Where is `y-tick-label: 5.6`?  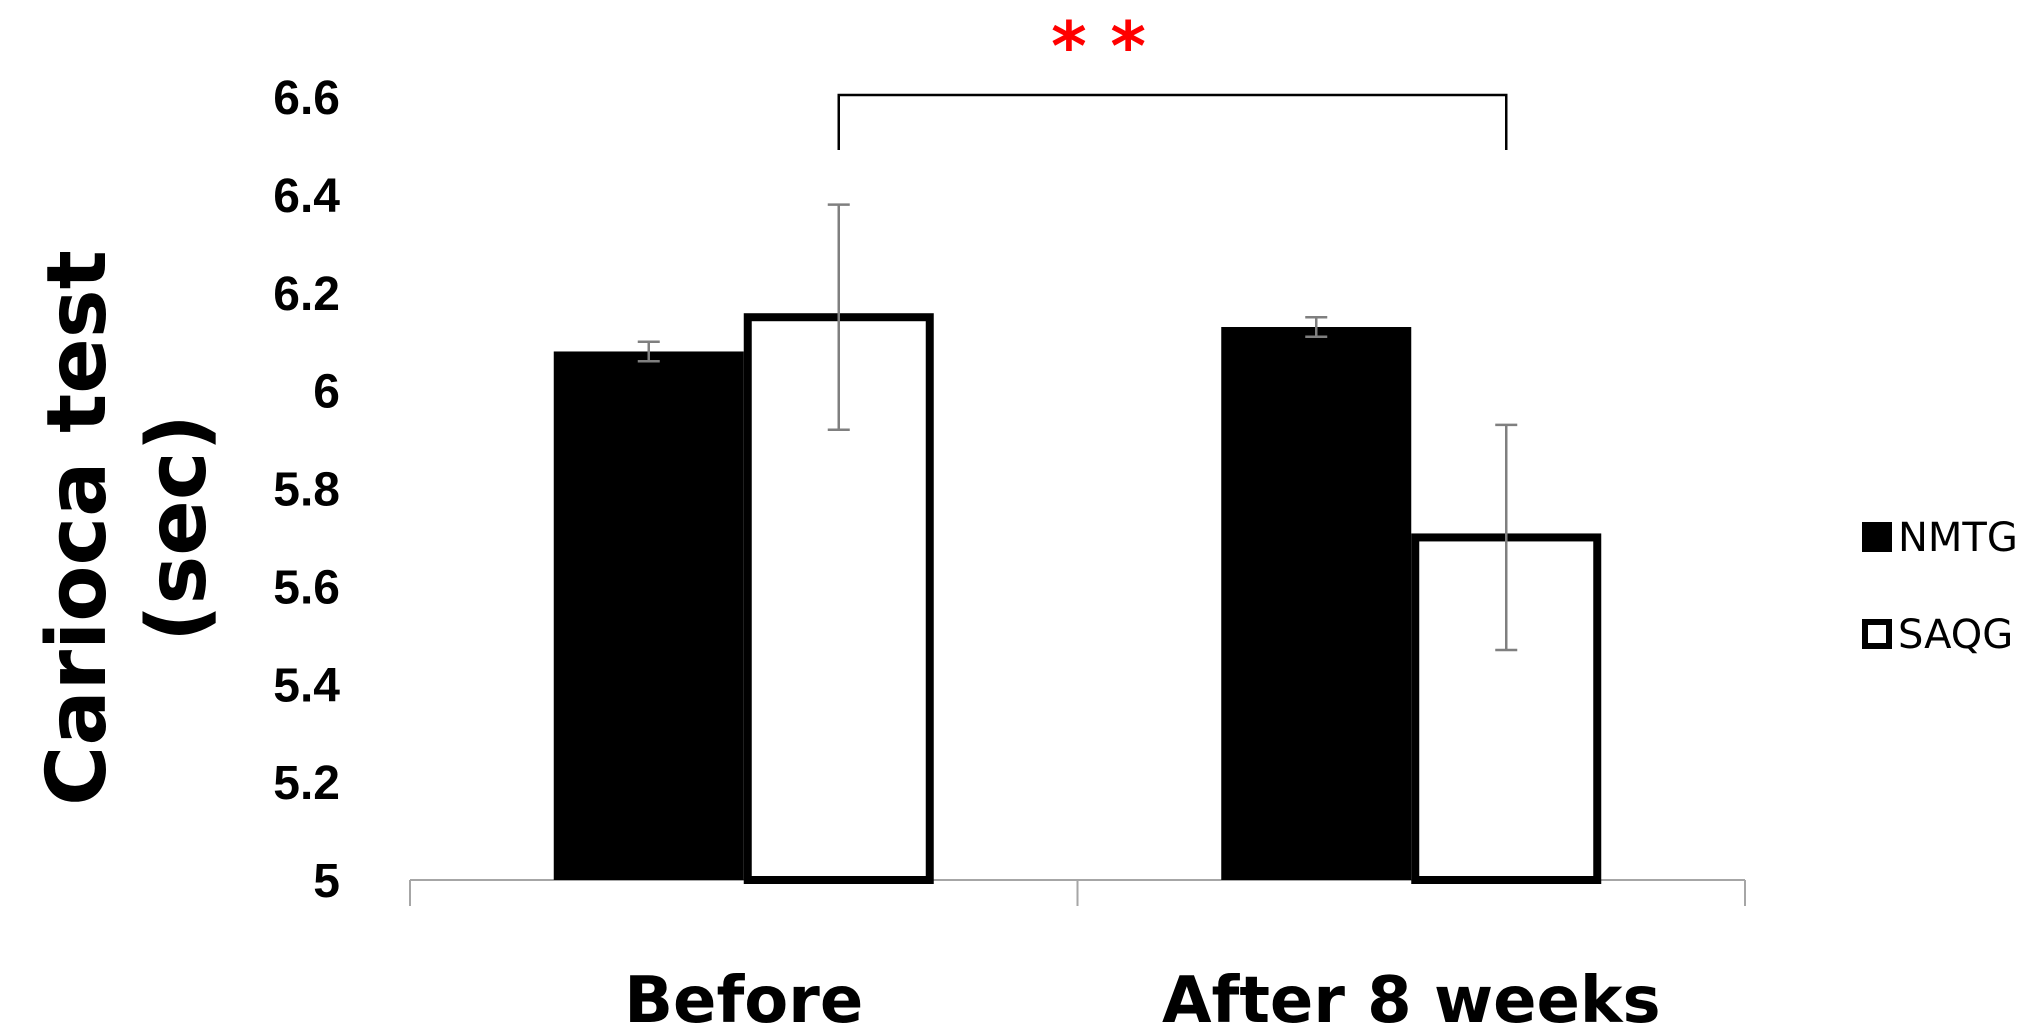 y-tick-label: 5.6 is located at coordinates (306, 587).